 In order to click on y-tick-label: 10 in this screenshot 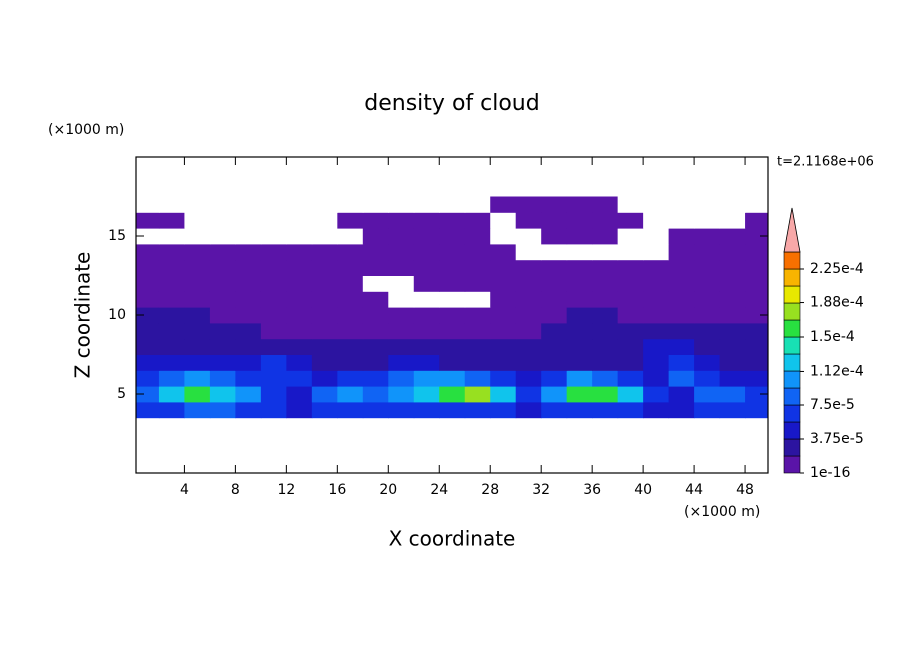, I will do `click(117, 315)`.